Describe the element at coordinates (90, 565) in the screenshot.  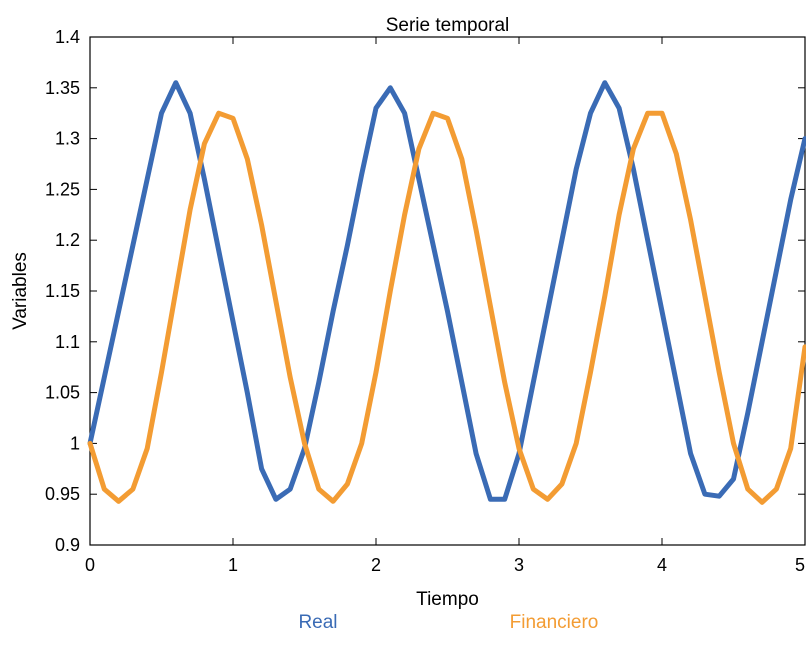
I see `x-tick-label: 0` at that location.